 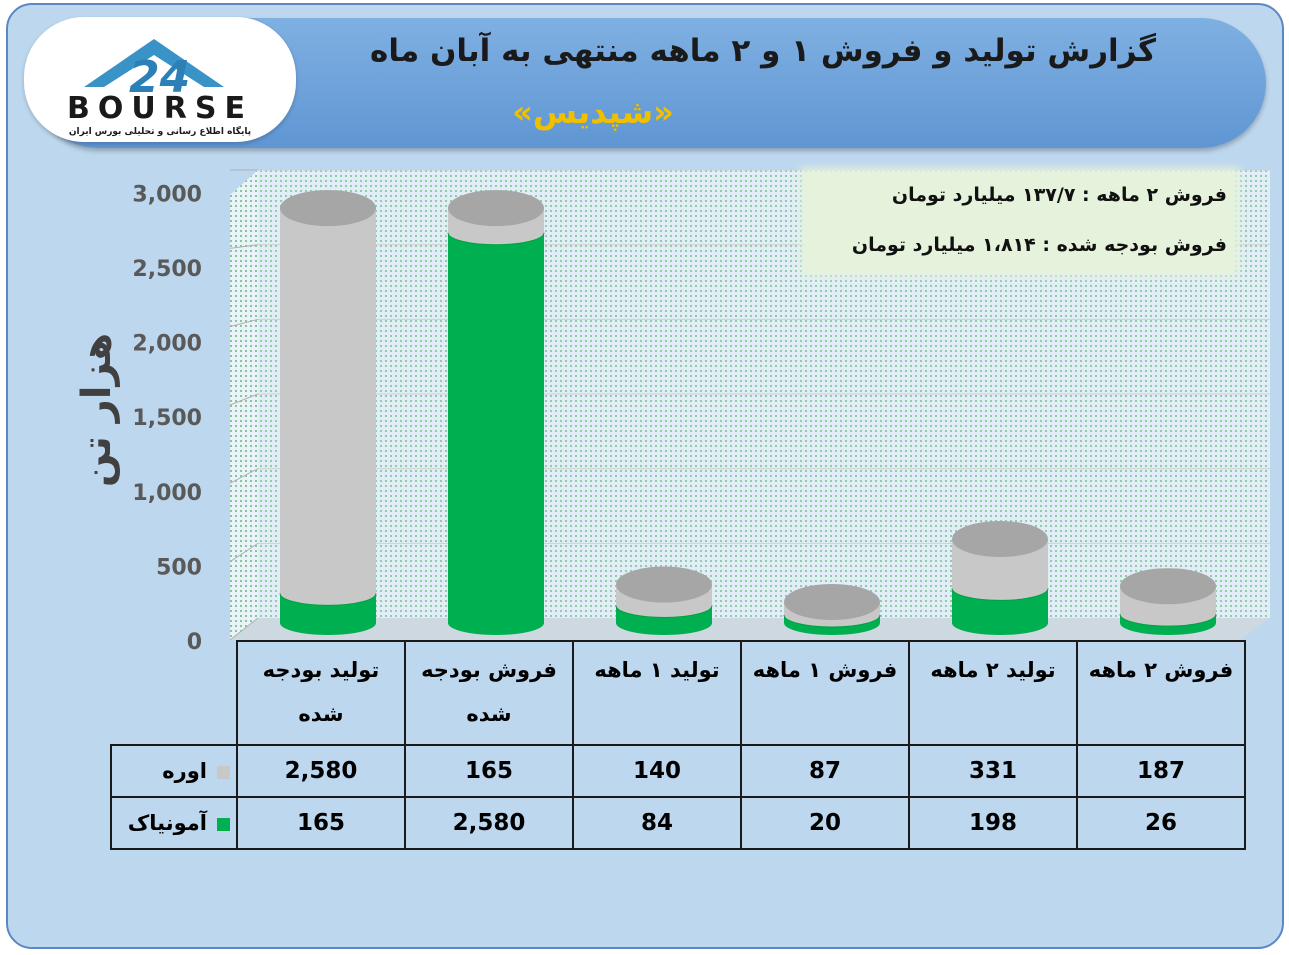 I want to click on plot-side-wall, so click(x=244, y=405).